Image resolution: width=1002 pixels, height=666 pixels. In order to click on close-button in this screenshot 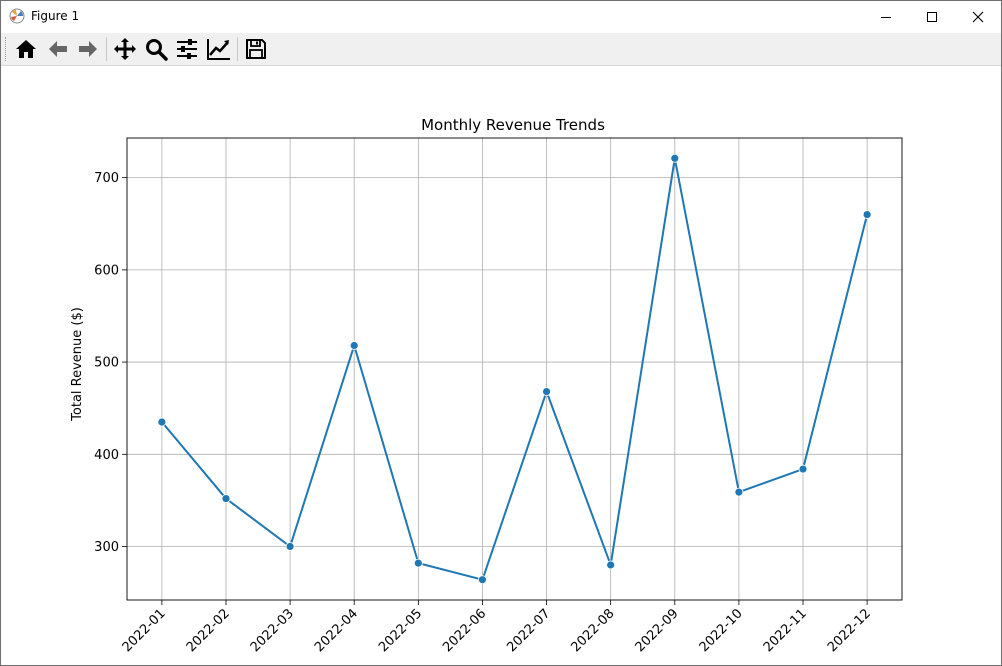, I will do `click(978, 16)`.